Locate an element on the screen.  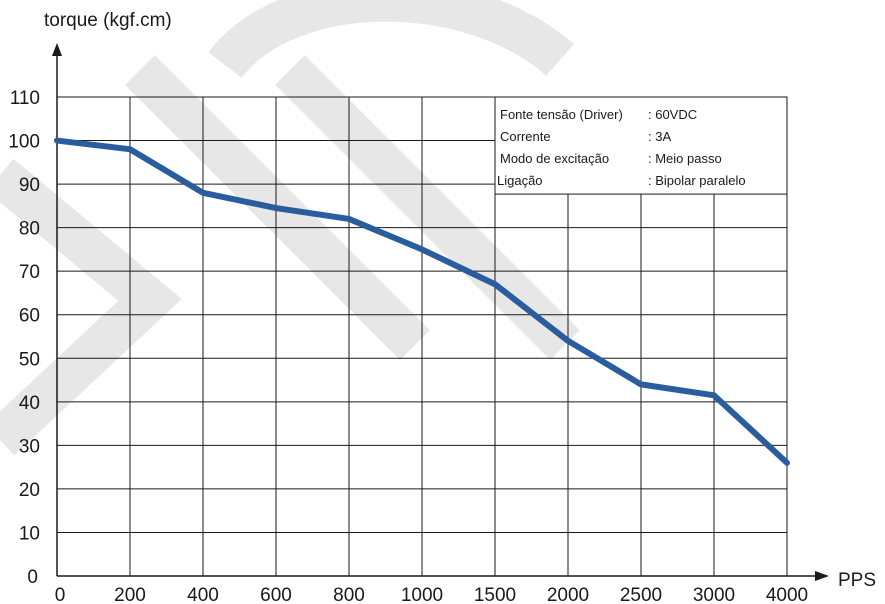
x-tick-label: 800 is located at coordinates (349, 594).